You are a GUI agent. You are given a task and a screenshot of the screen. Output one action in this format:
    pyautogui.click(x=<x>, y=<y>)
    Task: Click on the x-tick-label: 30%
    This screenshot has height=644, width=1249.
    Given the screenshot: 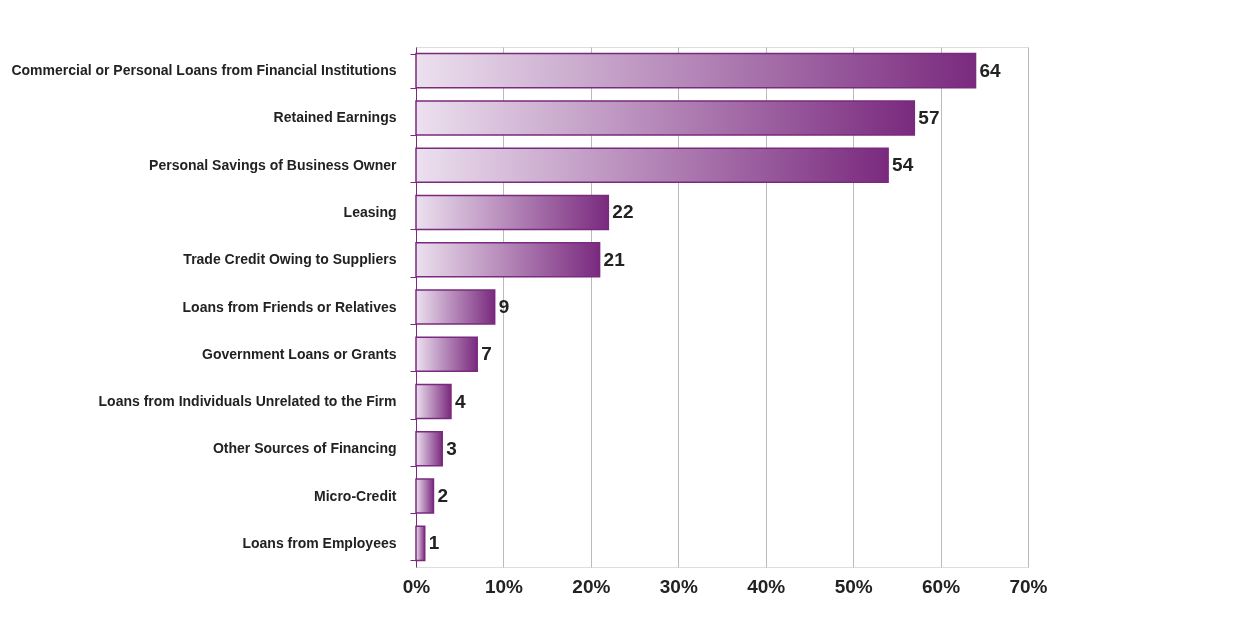 What is the action you would take?
    pyautogui.click(x=678, y=586)
    